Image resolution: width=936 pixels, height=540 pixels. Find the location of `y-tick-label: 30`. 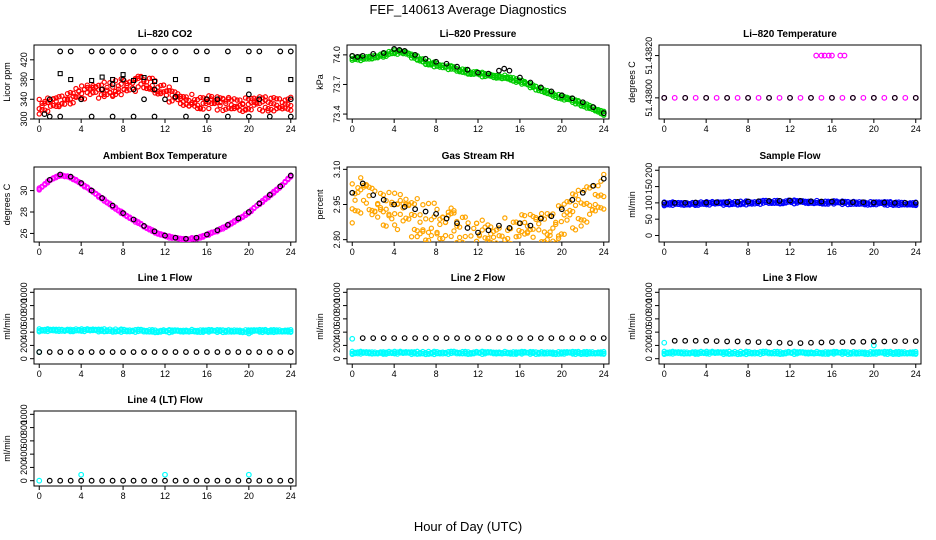

y-tick-label: 30 is located at coordinates (24, 191).